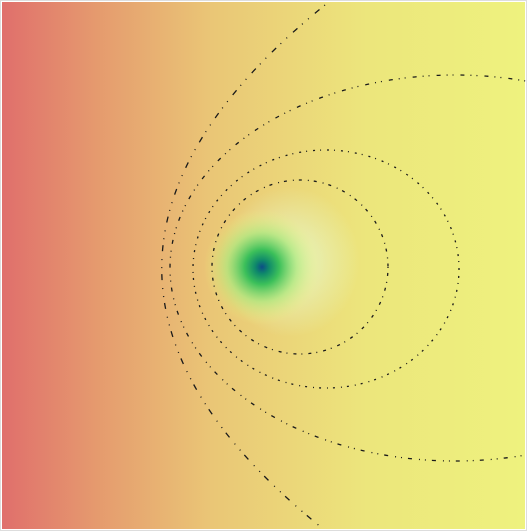 This screenshot has width=527, height=531. I want to click on contour, so click(300, 267).